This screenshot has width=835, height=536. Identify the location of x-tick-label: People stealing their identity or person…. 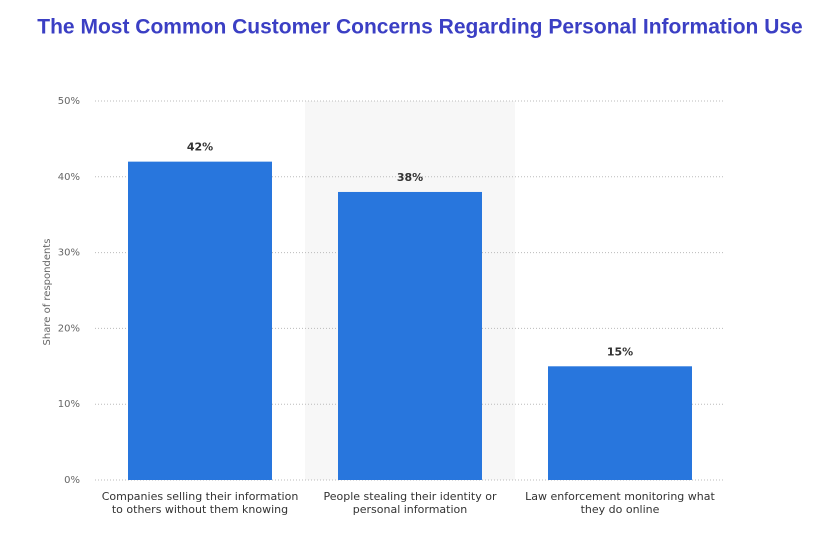
(410, 503).